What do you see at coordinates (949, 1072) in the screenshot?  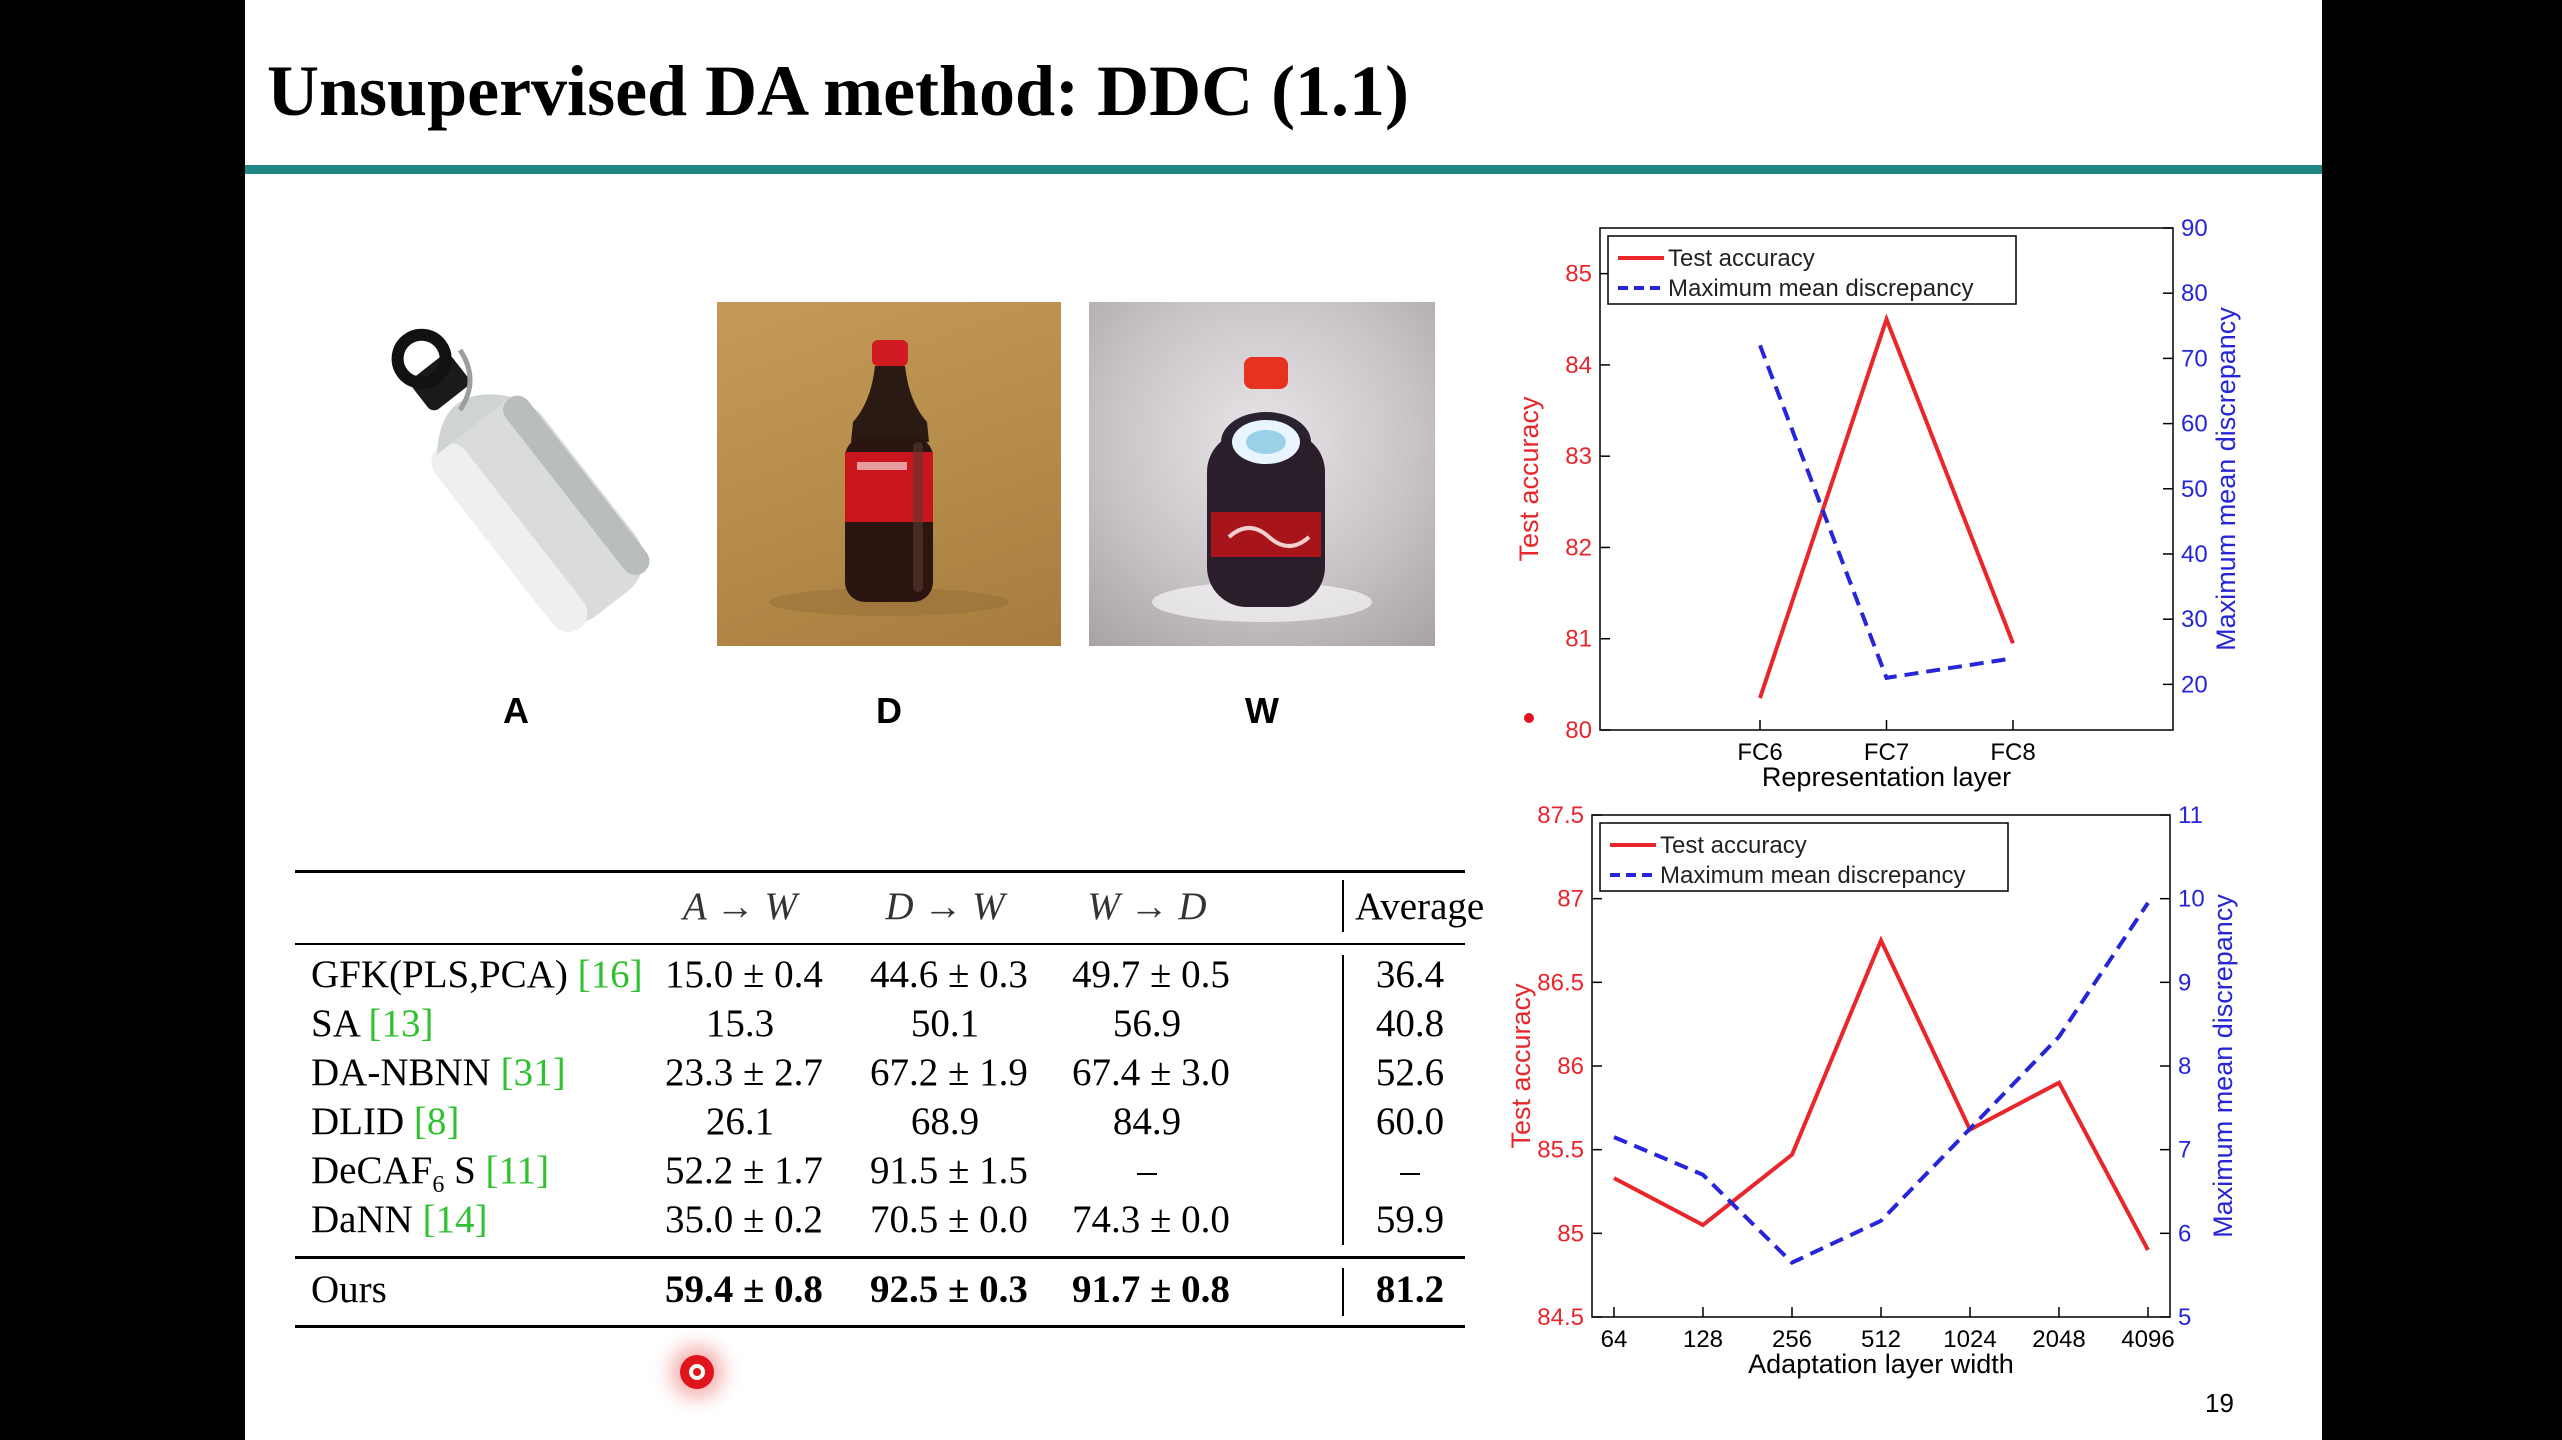 I see `cell-d-w: 67.2 ± 1.9` at bounding box center [949, 1072].